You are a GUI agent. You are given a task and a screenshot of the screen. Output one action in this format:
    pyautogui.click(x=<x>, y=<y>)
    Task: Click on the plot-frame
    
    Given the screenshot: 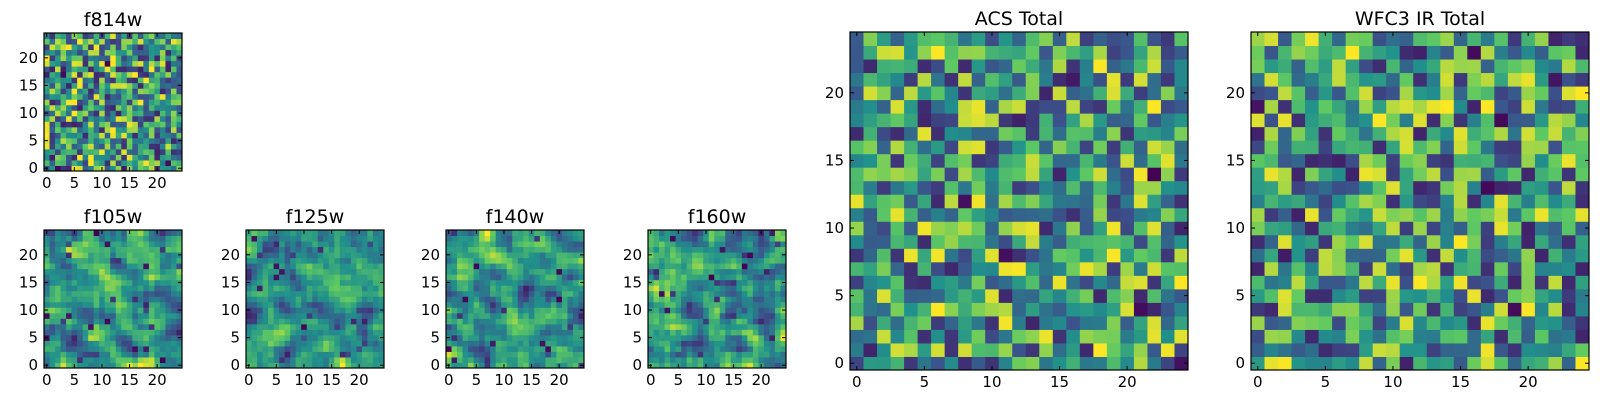 What is the action you would take?
    pyautogui.click(x=515, y=299)
    